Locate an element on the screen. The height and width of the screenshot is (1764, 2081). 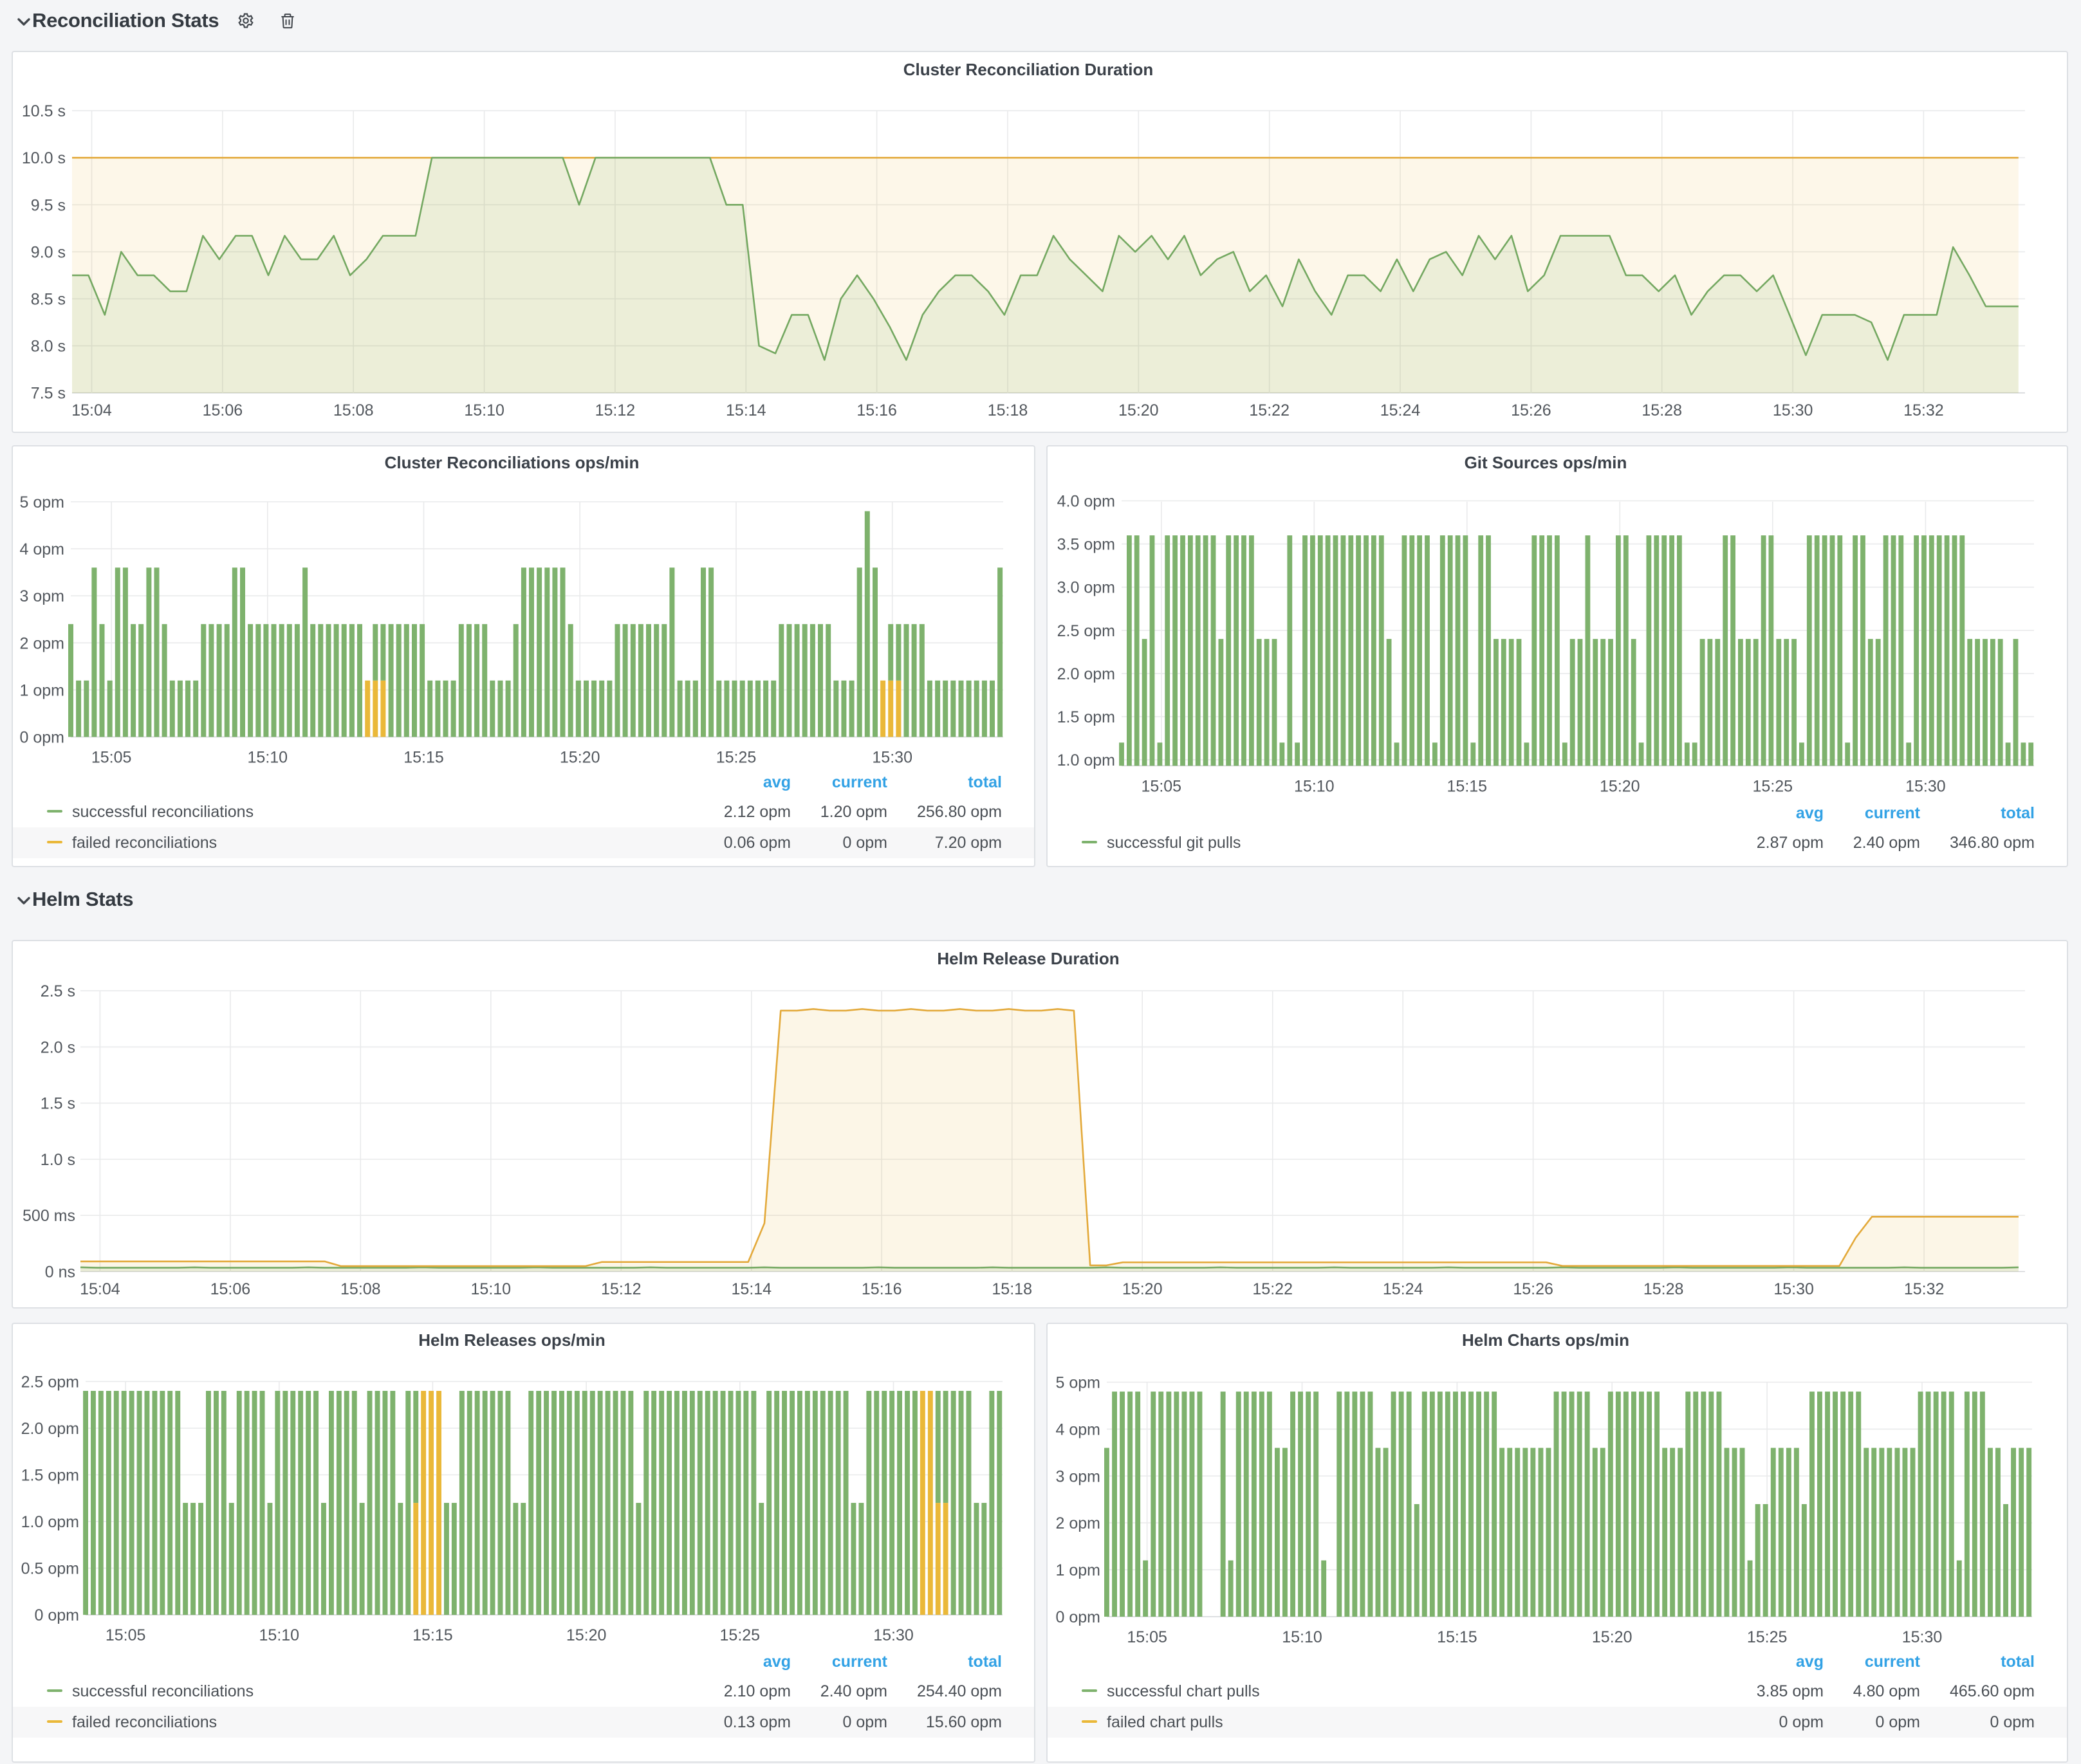
svg-text: 500 ms is located at coordinates (49, 1216).